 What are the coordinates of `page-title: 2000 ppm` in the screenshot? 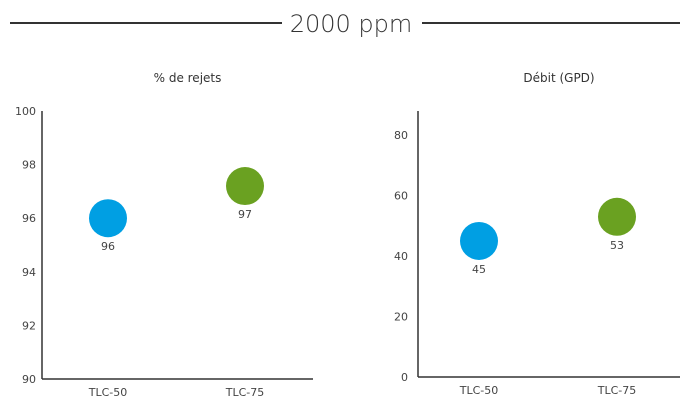 It's located at (351, 24).